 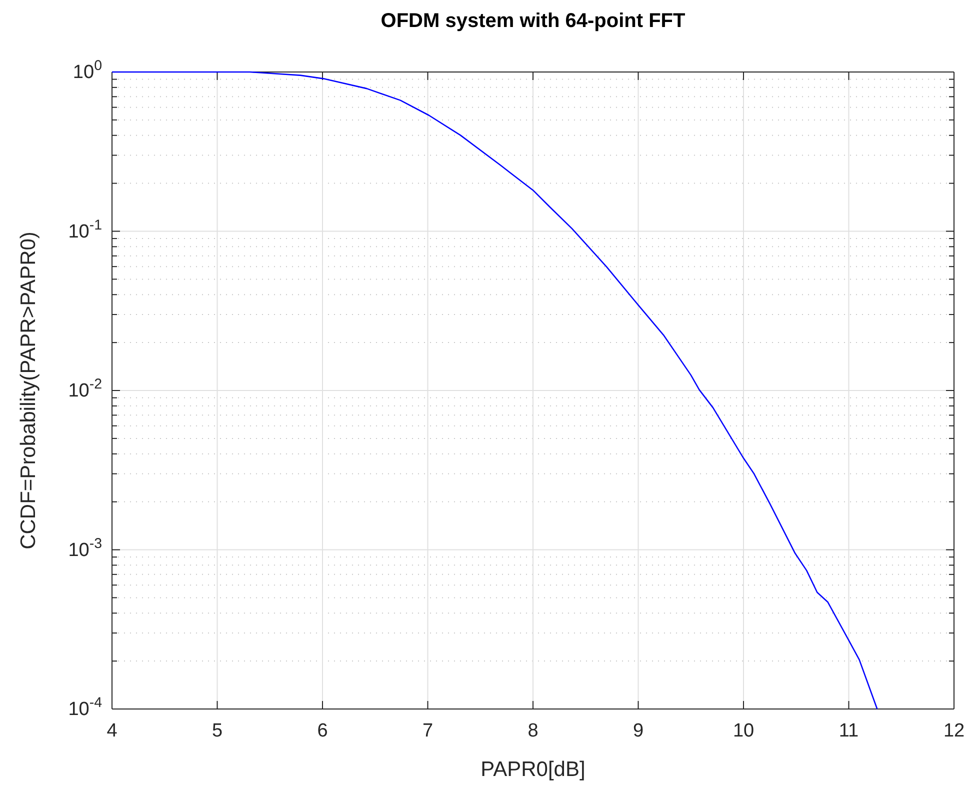 I want to click on x-tick-label: 10, so click(x=743, y=731).